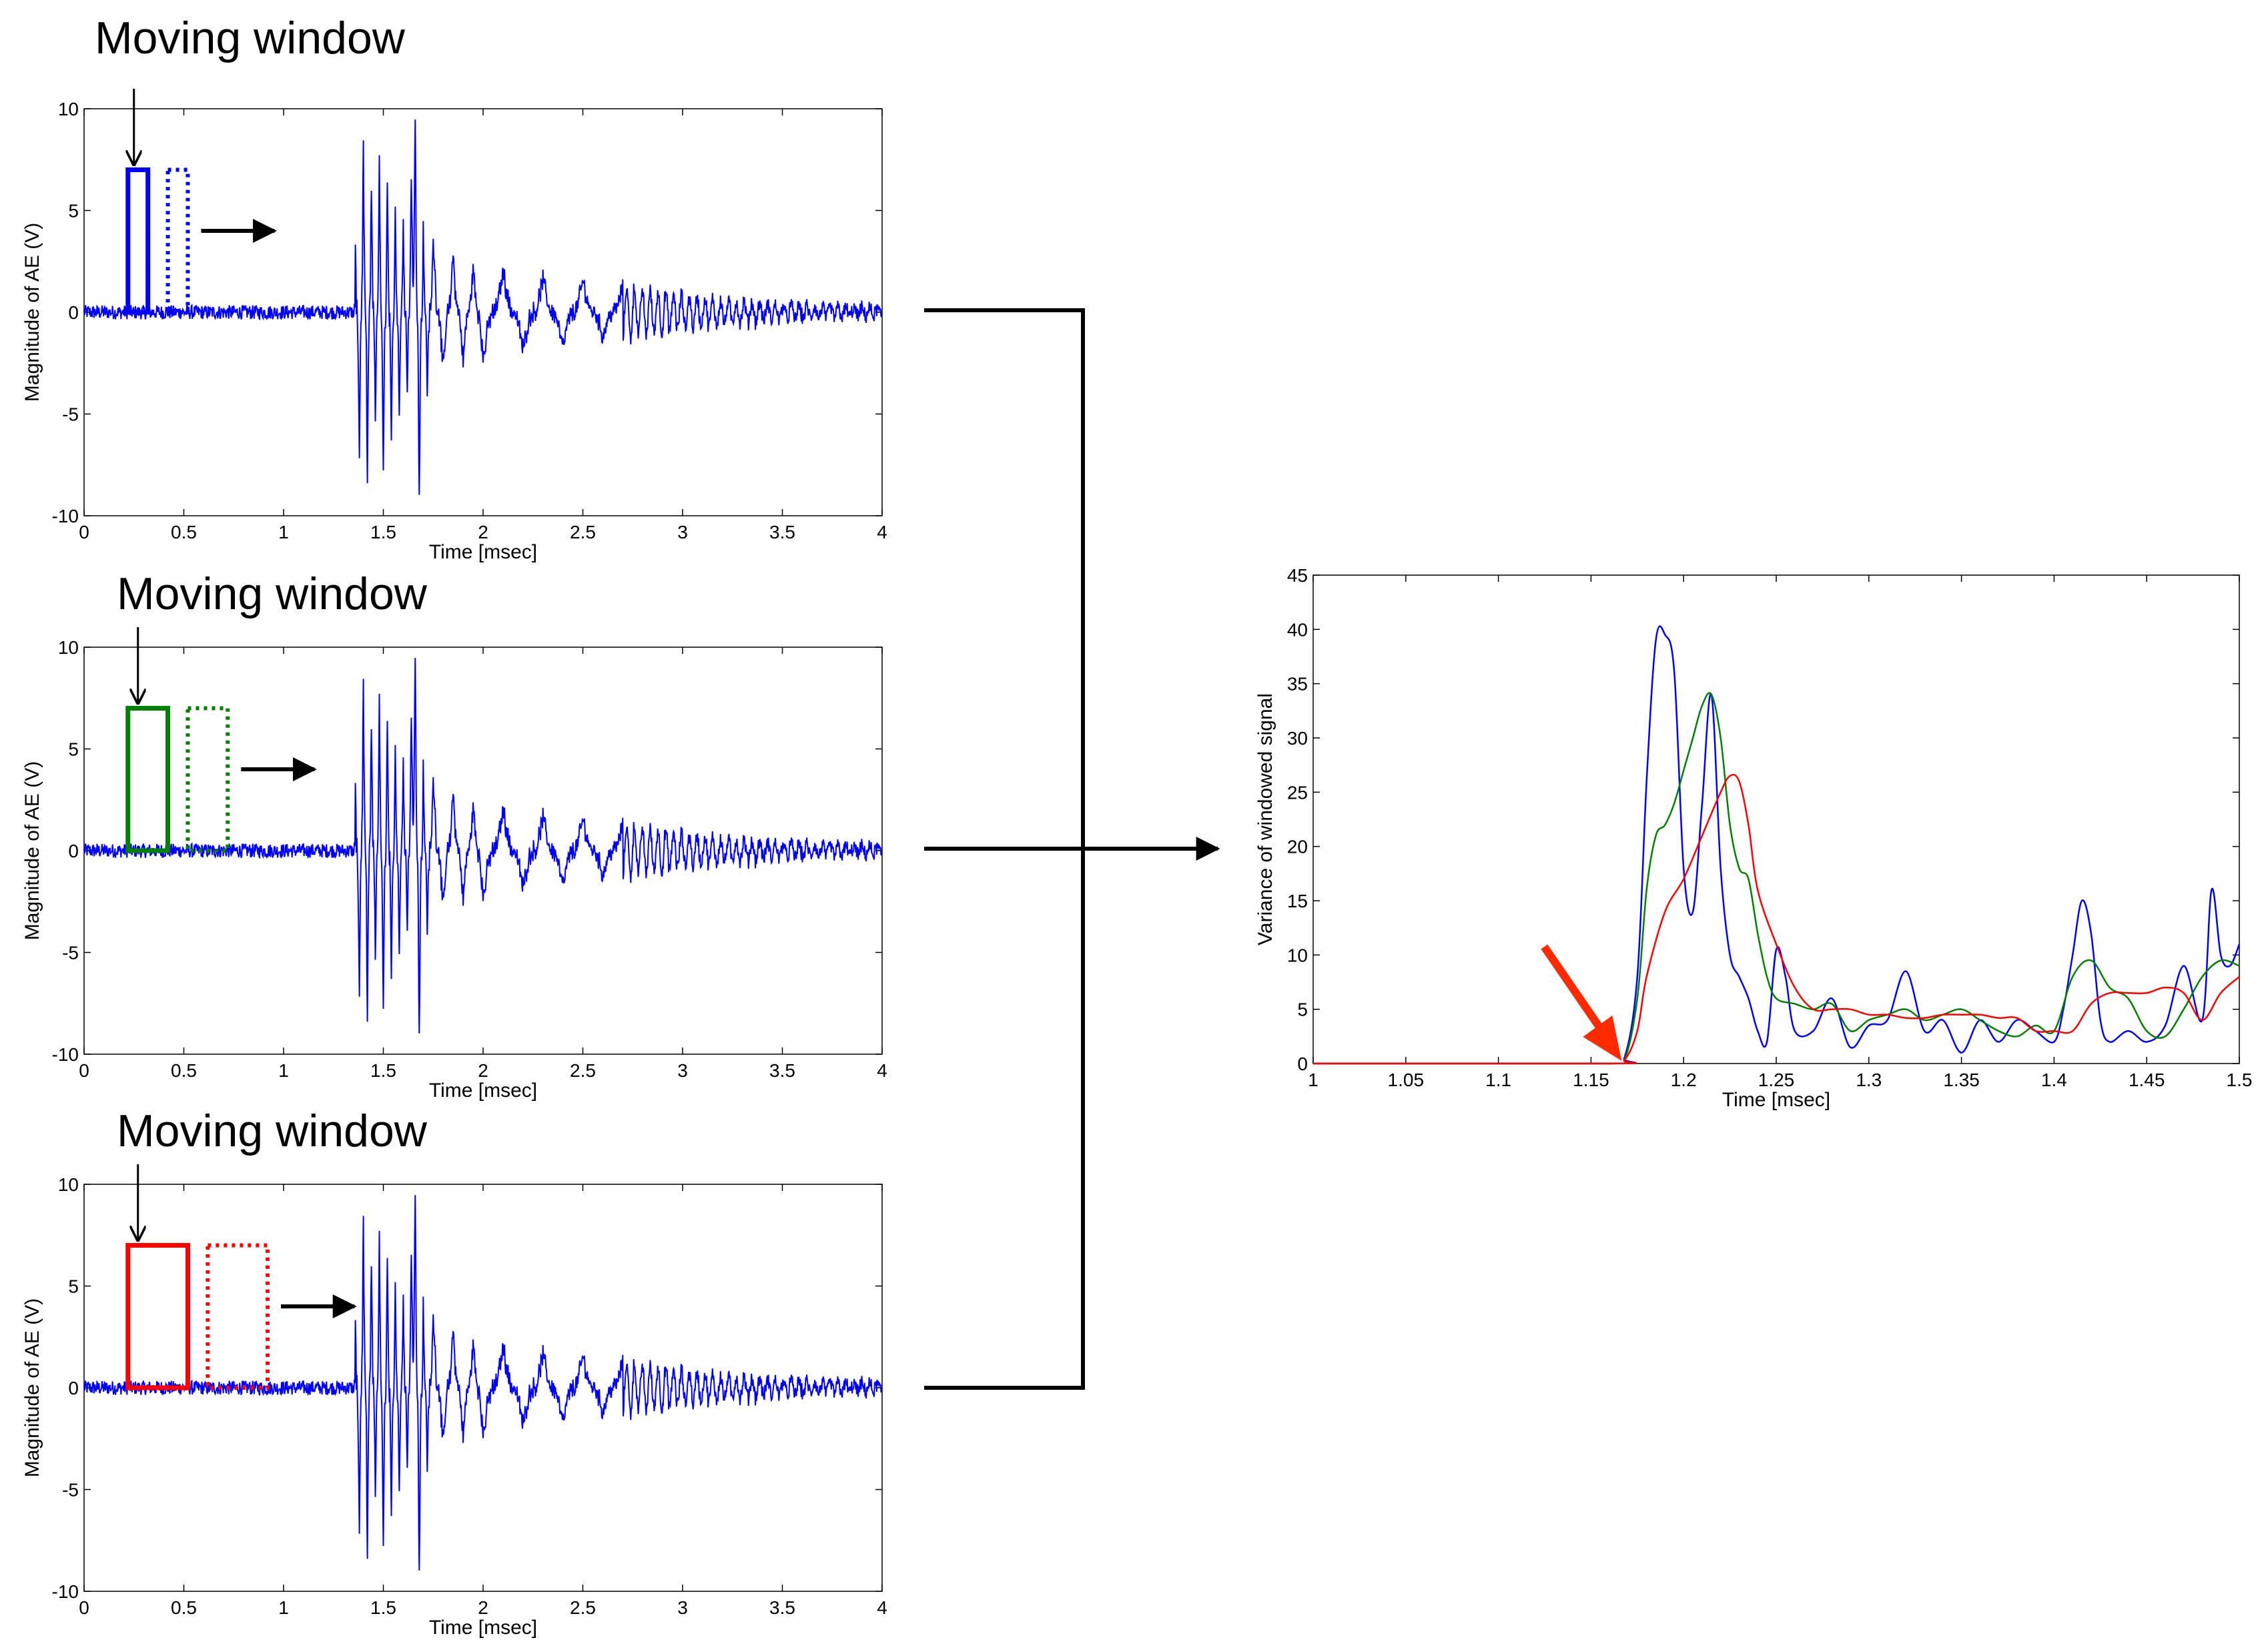  What do you see at coordinates (1406, 1080) in the screenshot?
I see `variance-x-tick-label: 1.05` at bounding box center [1406, 1080].